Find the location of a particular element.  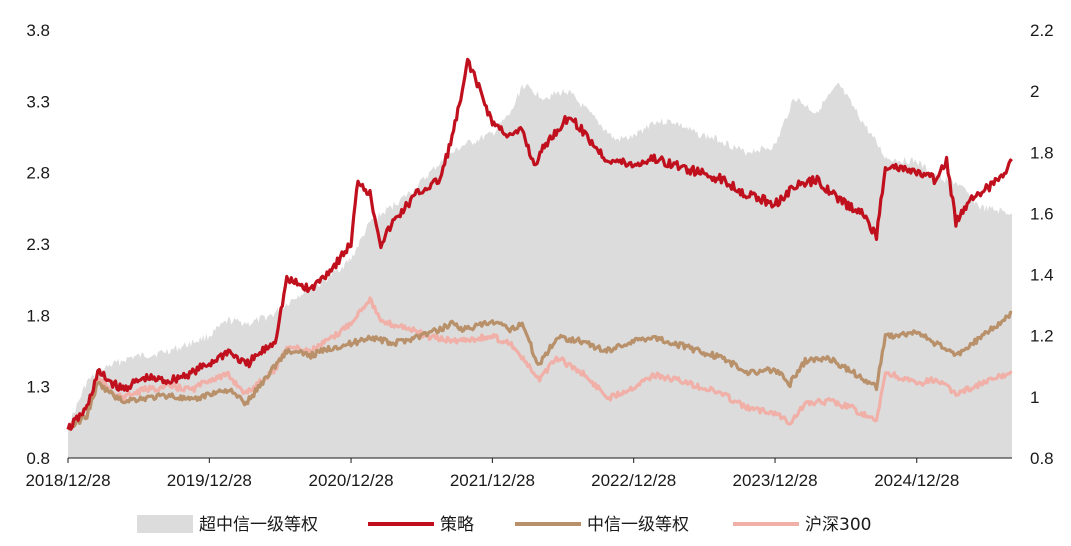

y-right-tick-label: 0.8 is located at coordinates (1042, 458).